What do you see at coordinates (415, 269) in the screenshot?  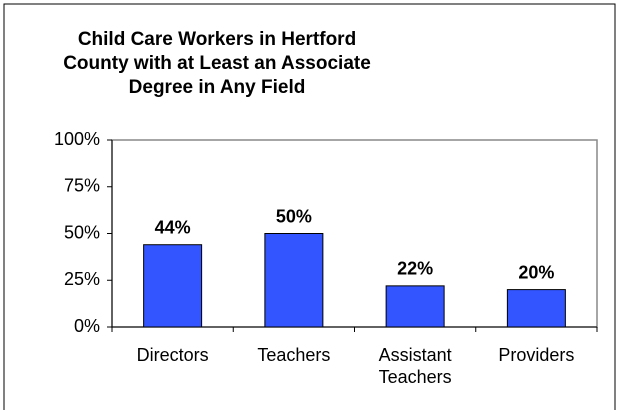 I see `value-label: 22%` at bounding box center [415, 269].